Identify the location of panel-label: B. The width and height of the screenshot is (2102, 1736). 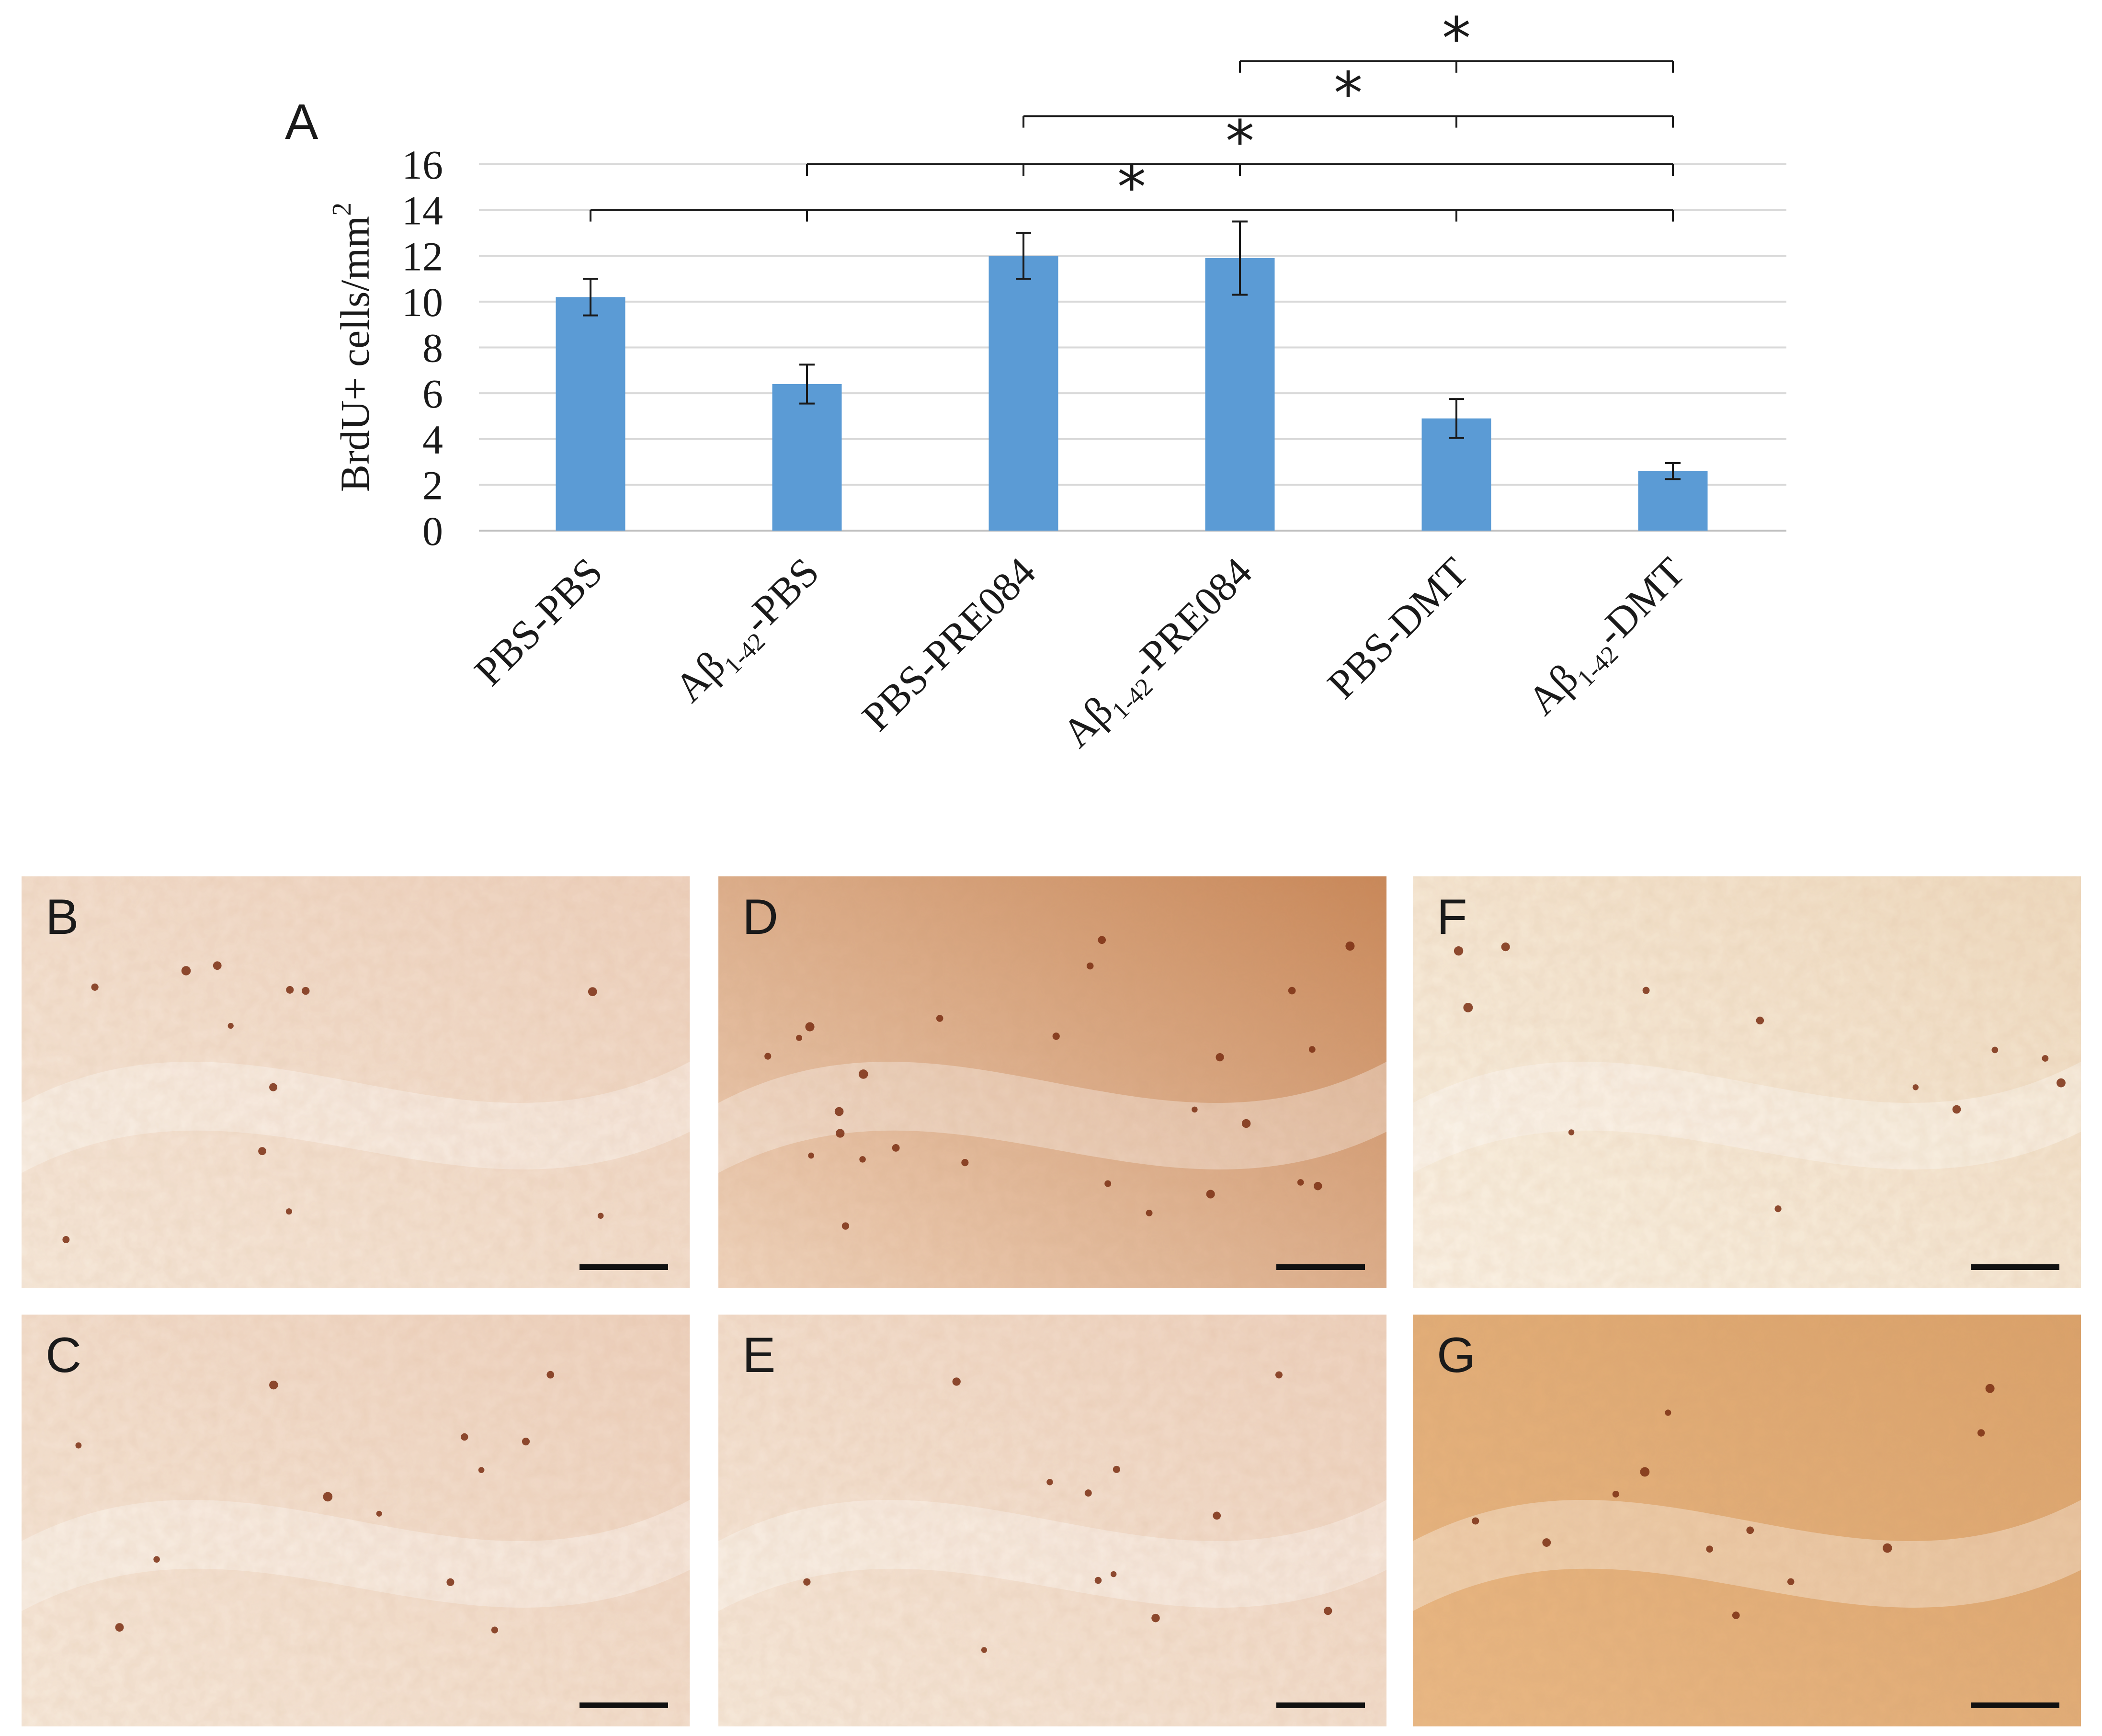
(62, 917).